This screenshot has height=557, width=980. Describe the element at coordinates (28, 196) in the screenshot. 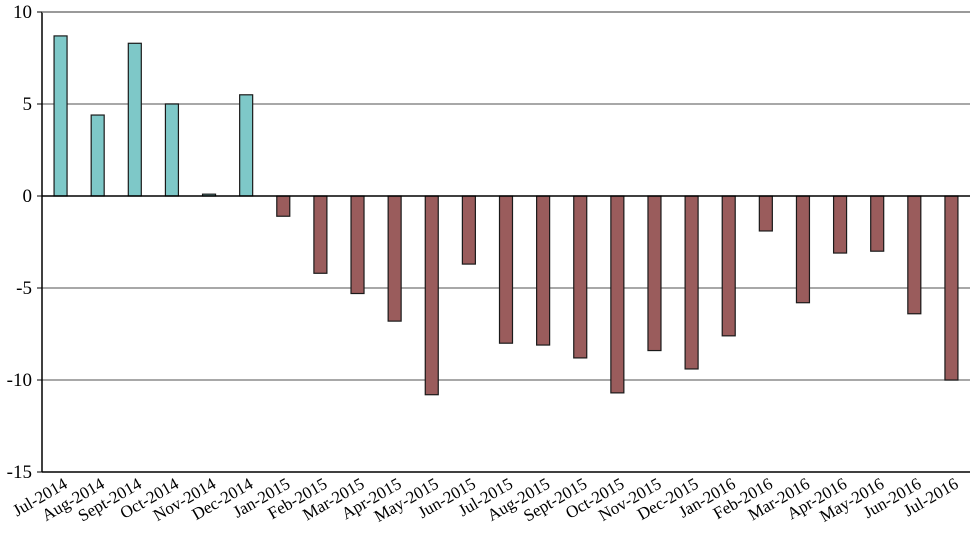

I see `y-tick-label: 0` at that location.